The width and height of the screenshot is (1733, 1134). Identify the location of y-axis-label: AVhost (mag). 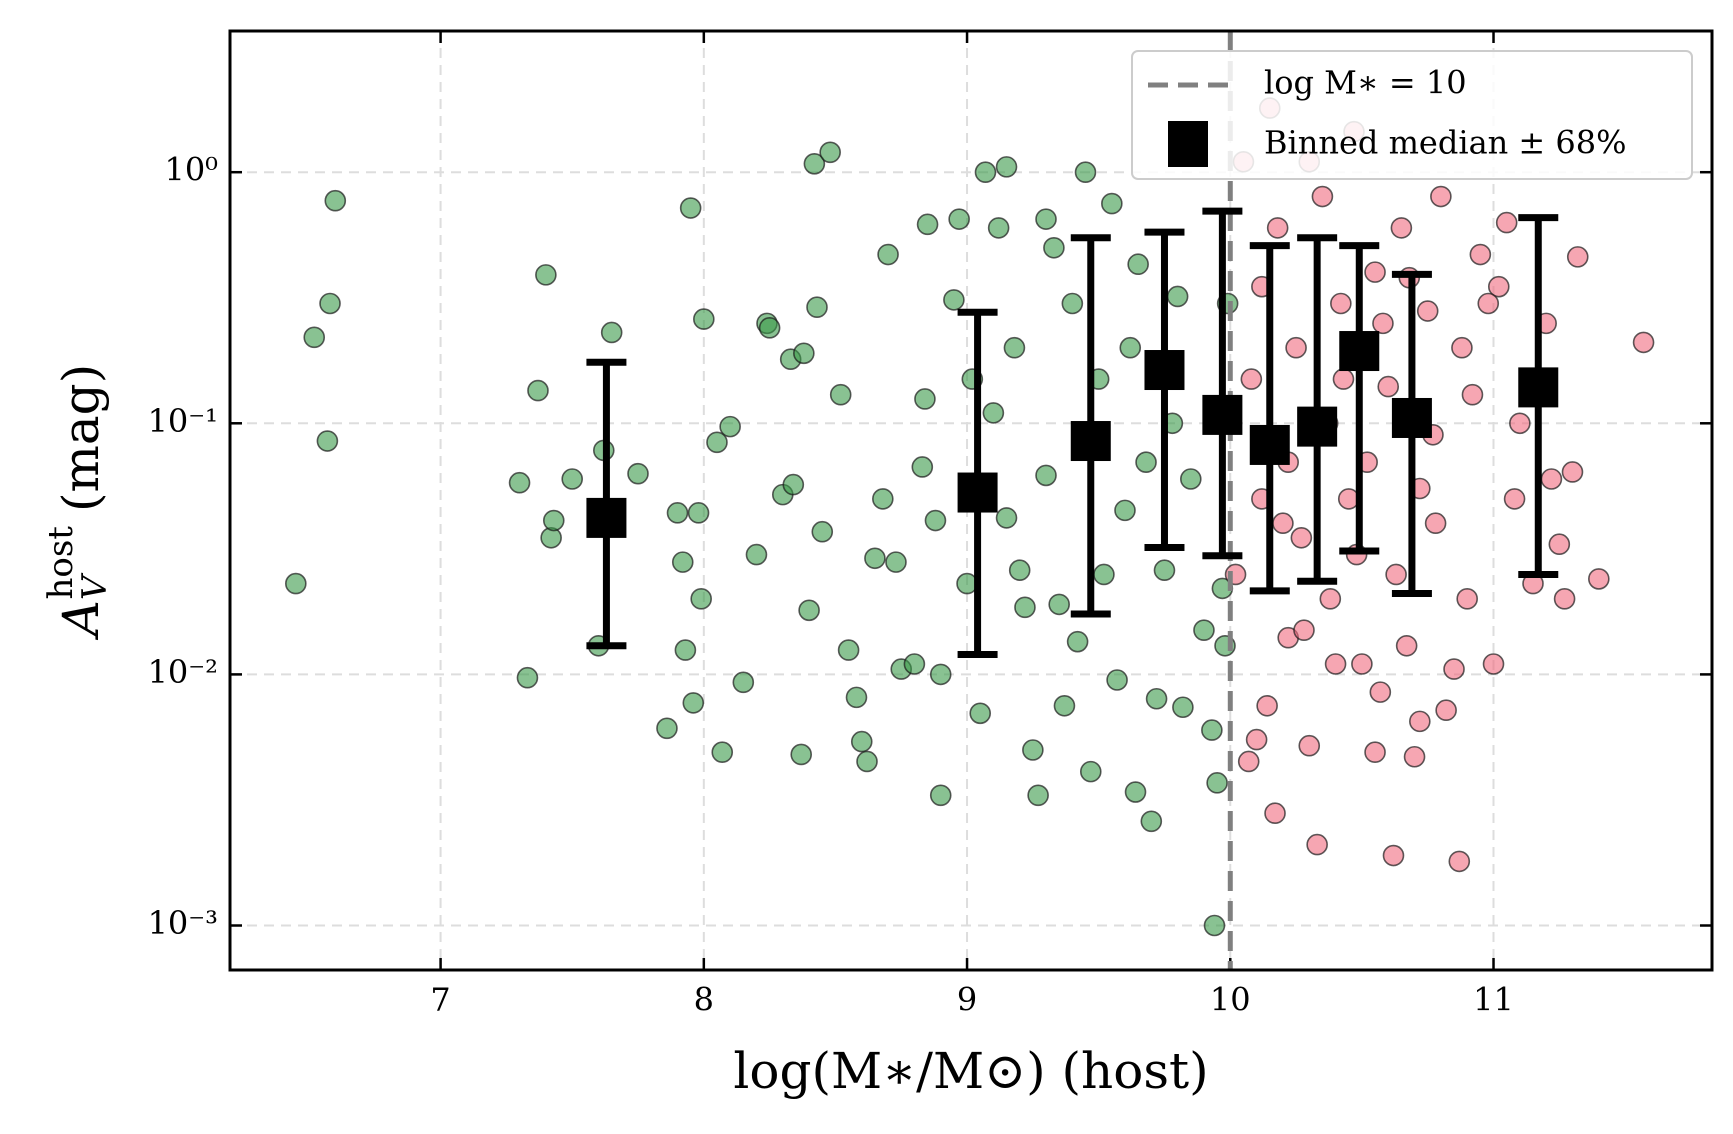
(78, 502).